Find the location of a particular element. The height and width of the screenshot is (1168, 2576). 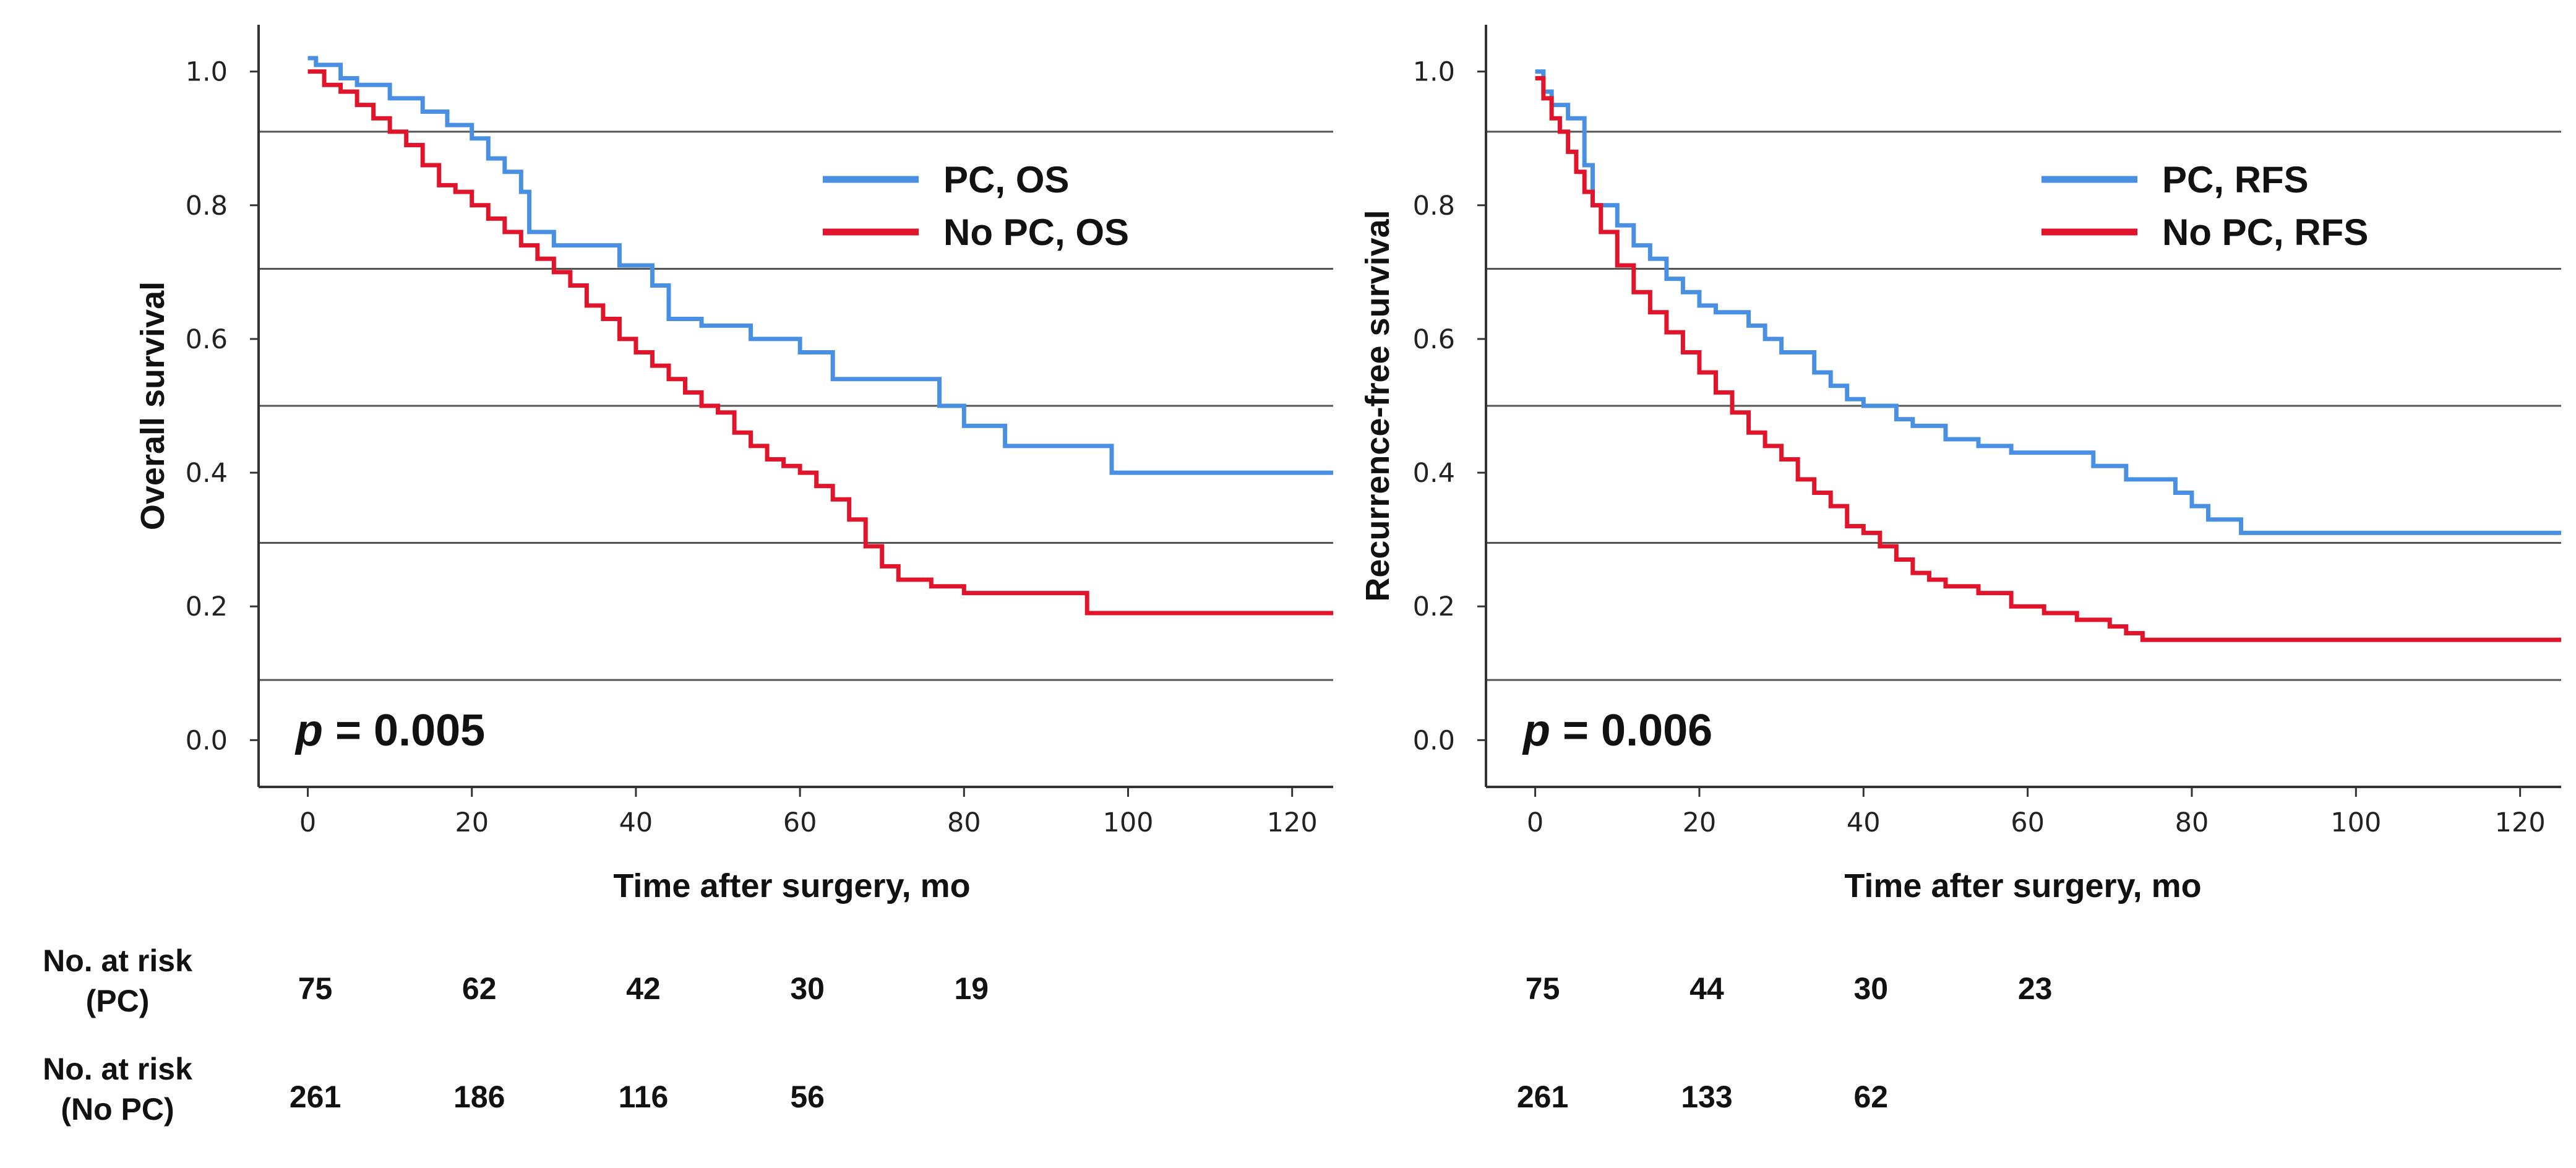

legend-label: PC, RFS is located at coordinates (2235, 180).